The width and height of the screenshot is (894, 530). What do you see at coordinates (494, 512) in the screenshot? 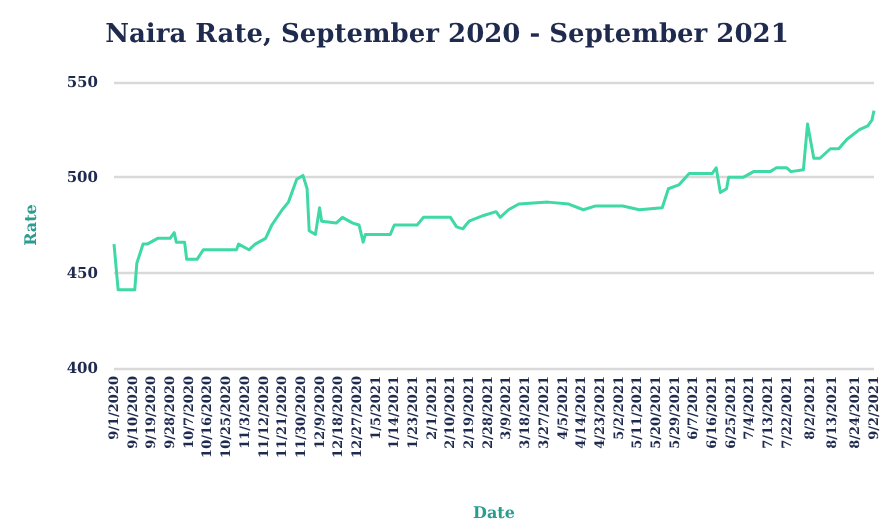
I see `x-axis-title: Date` at bounding box center [494, 512].